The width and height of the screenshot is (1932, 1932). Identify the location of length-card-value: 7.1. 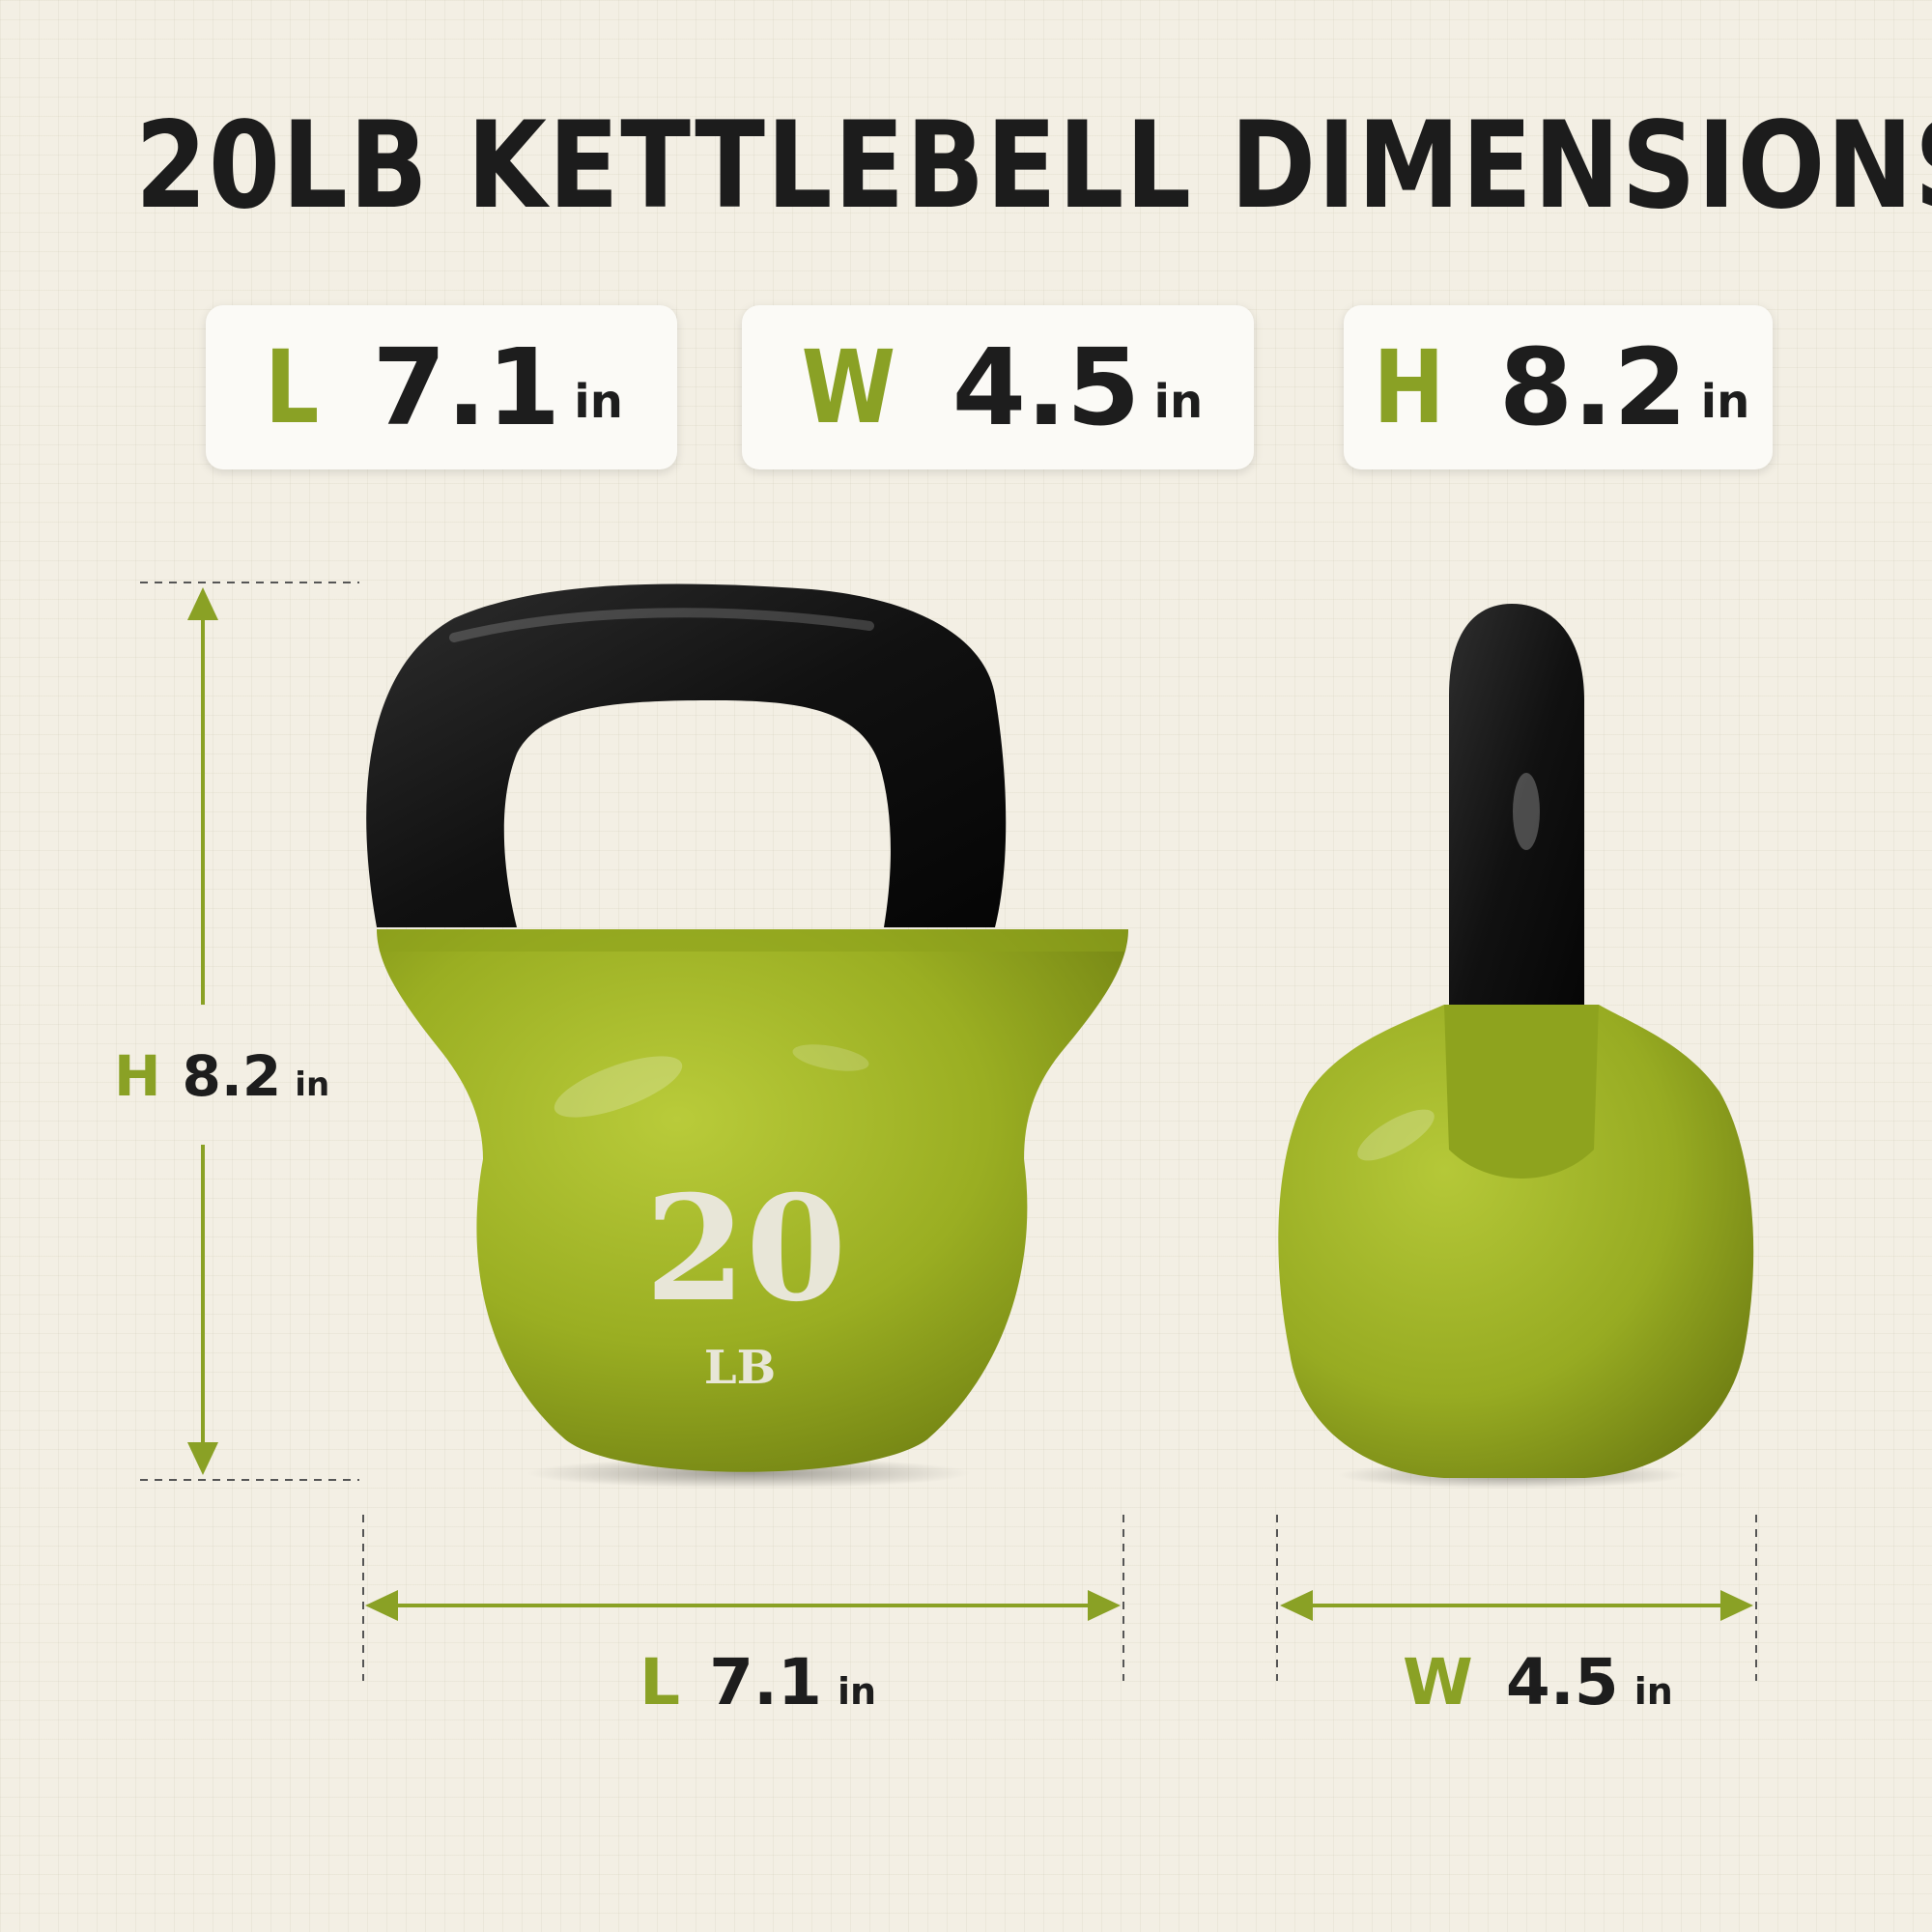
(466, 387).